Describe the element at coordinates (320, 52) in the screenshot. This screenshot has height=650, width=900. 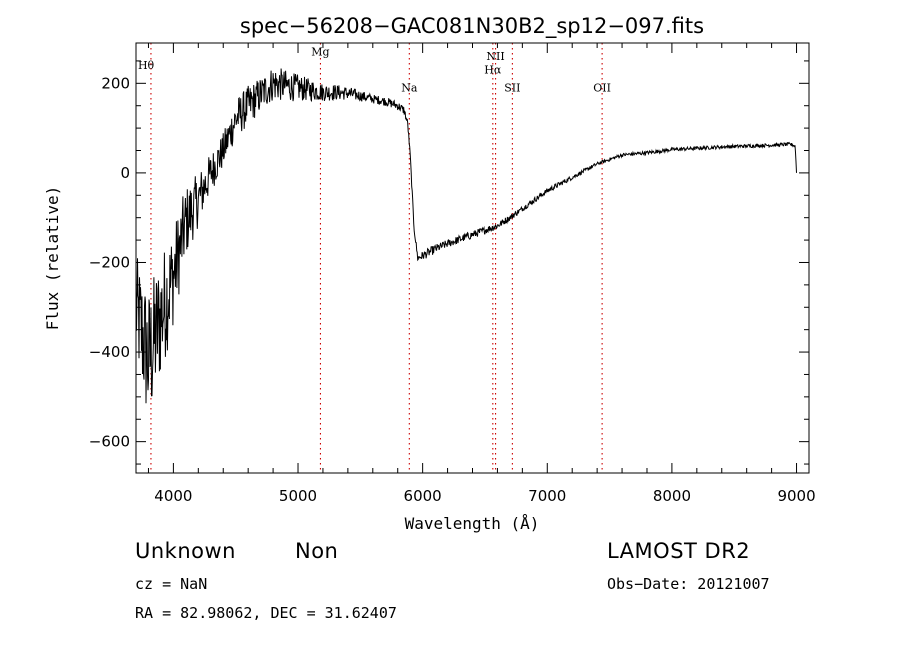
I see `spectral-line-label: Mg` at that location.